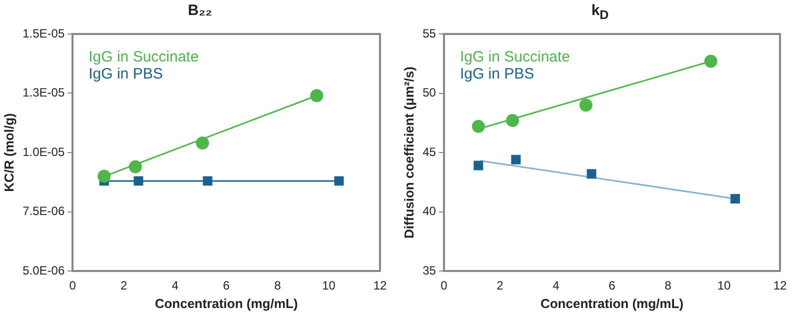  Describe the element at coordinates (43, 93) in the screenshot. I see `y-tick-label: 1.3E-05` at that location.